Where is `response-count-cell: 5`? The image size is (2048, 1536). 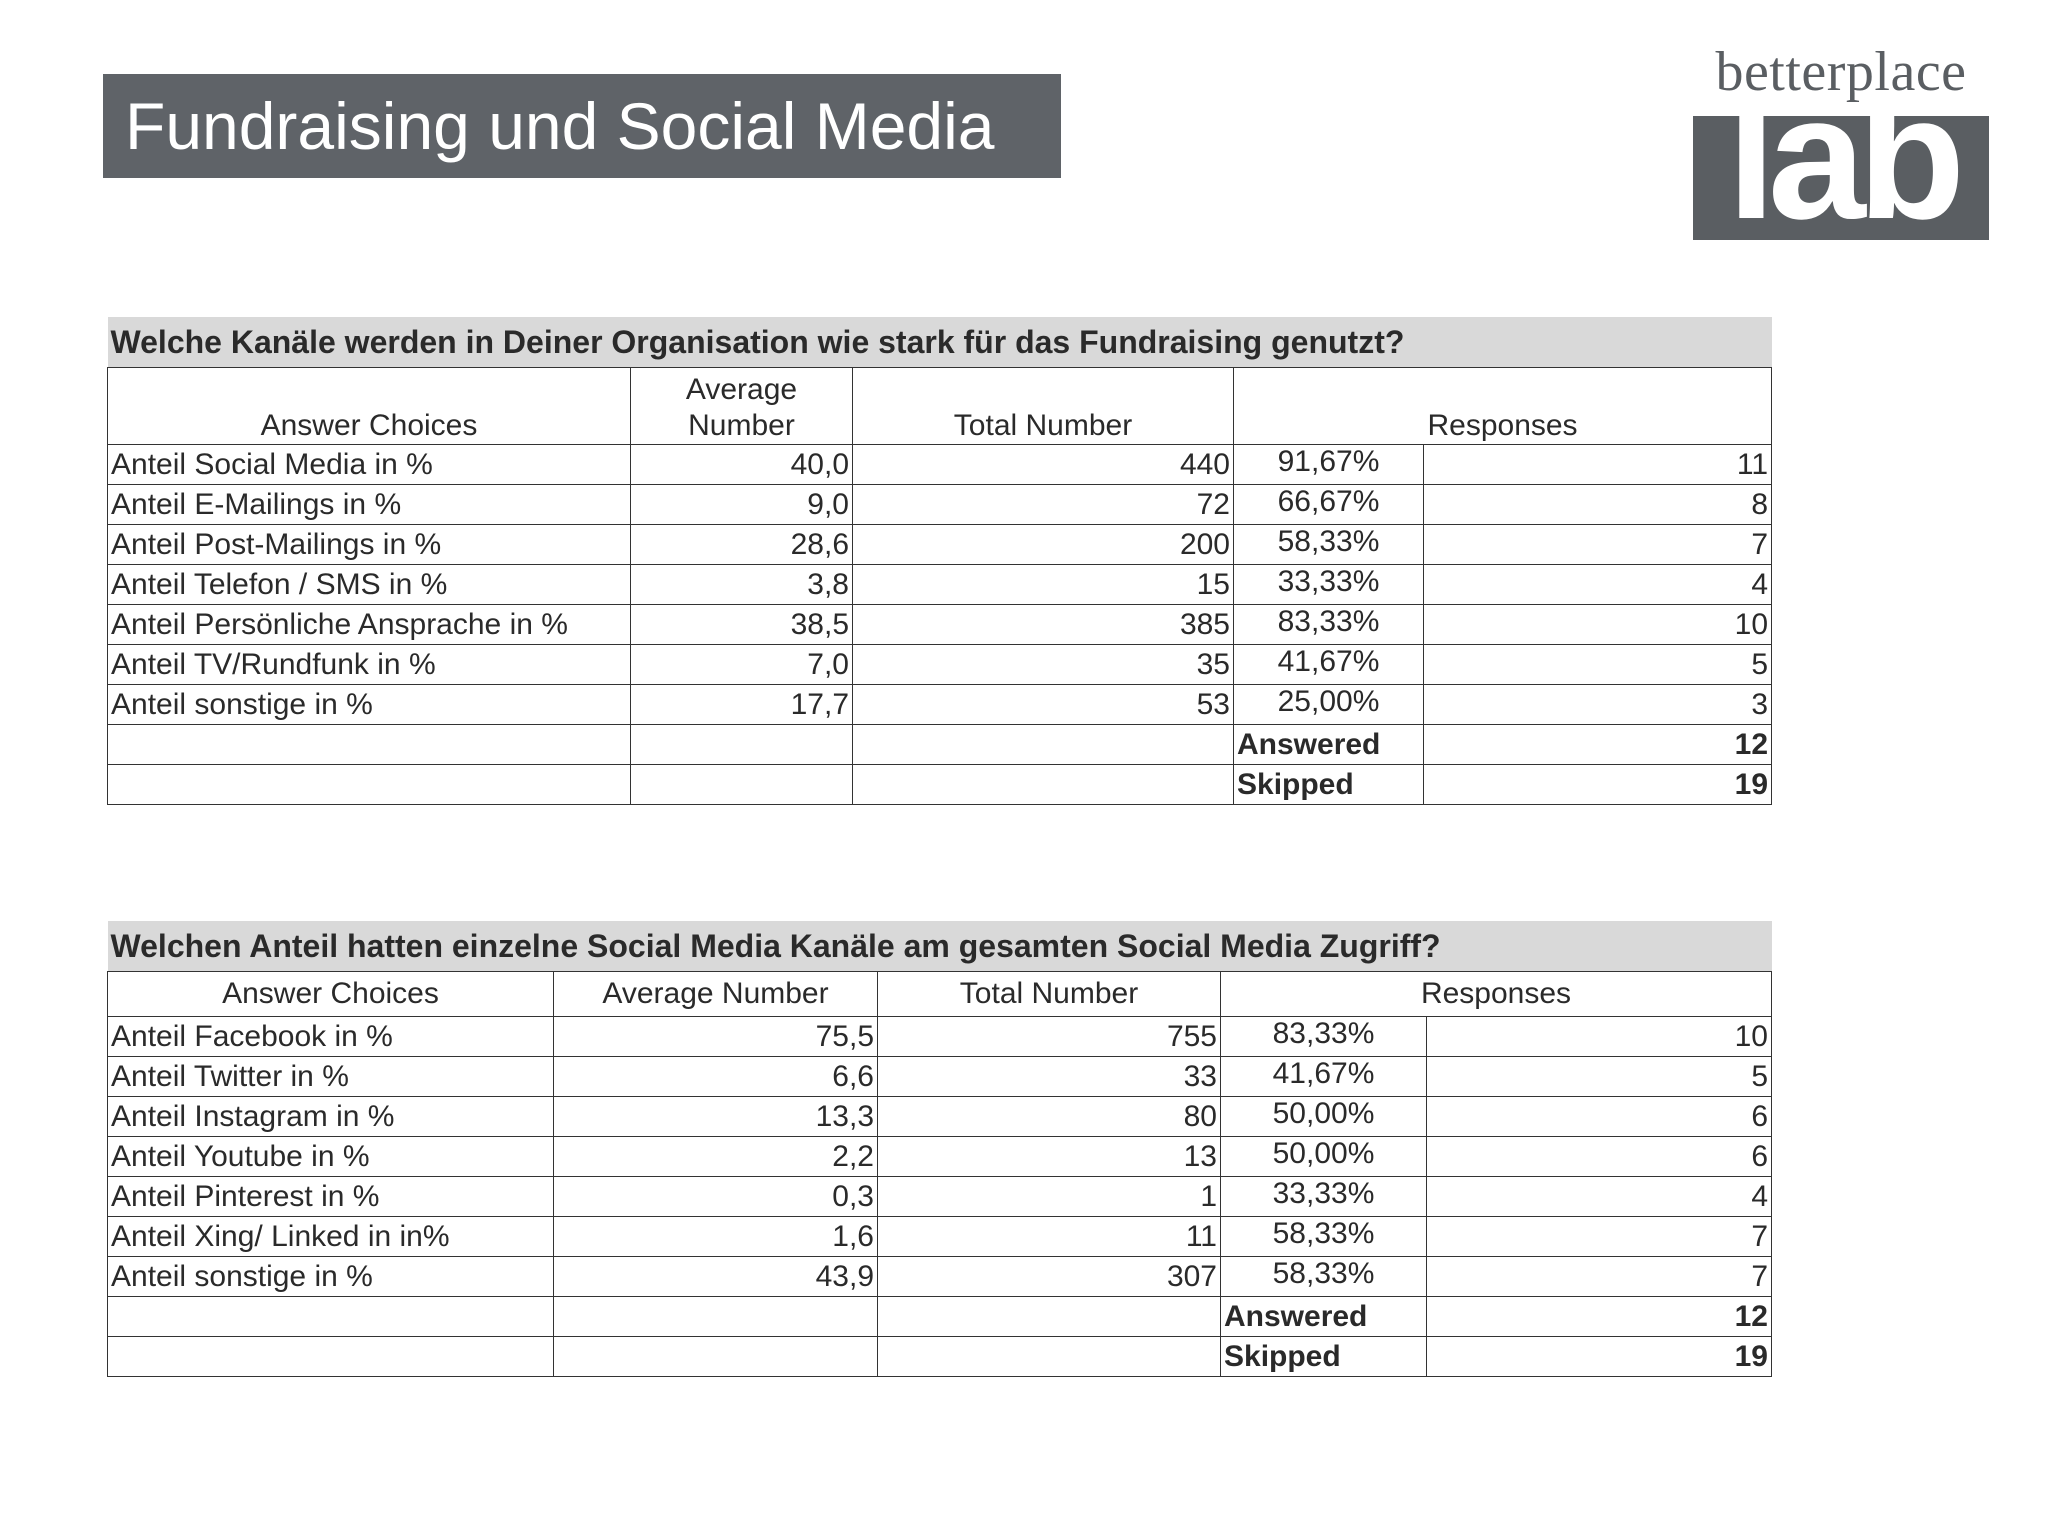
response-count-cell: 5 is located at coordinates (1599, 1076).